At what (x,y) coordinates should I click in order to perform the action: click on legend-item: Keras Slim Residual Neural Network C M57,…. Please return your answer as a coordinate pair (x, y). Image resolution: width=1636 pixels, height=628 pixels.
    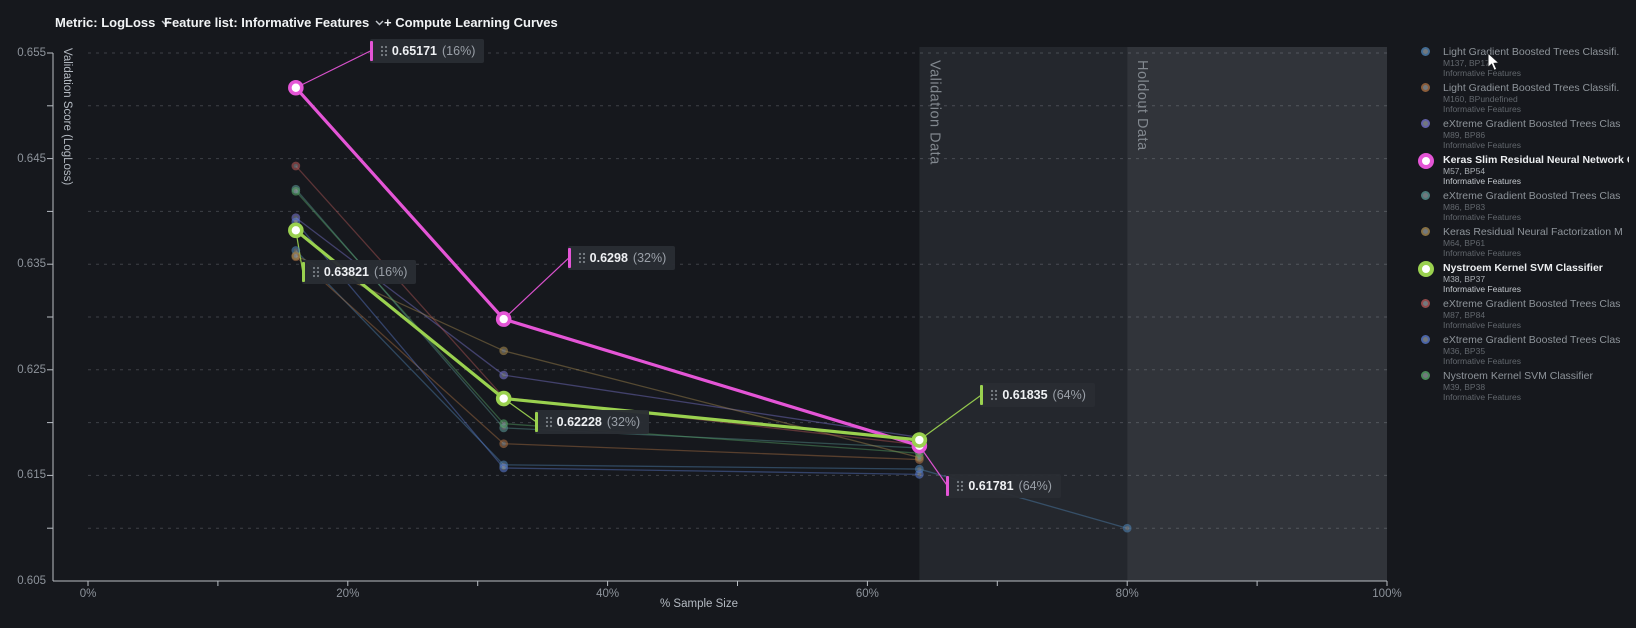
    Looking at the image, I should click on (1521, 171).